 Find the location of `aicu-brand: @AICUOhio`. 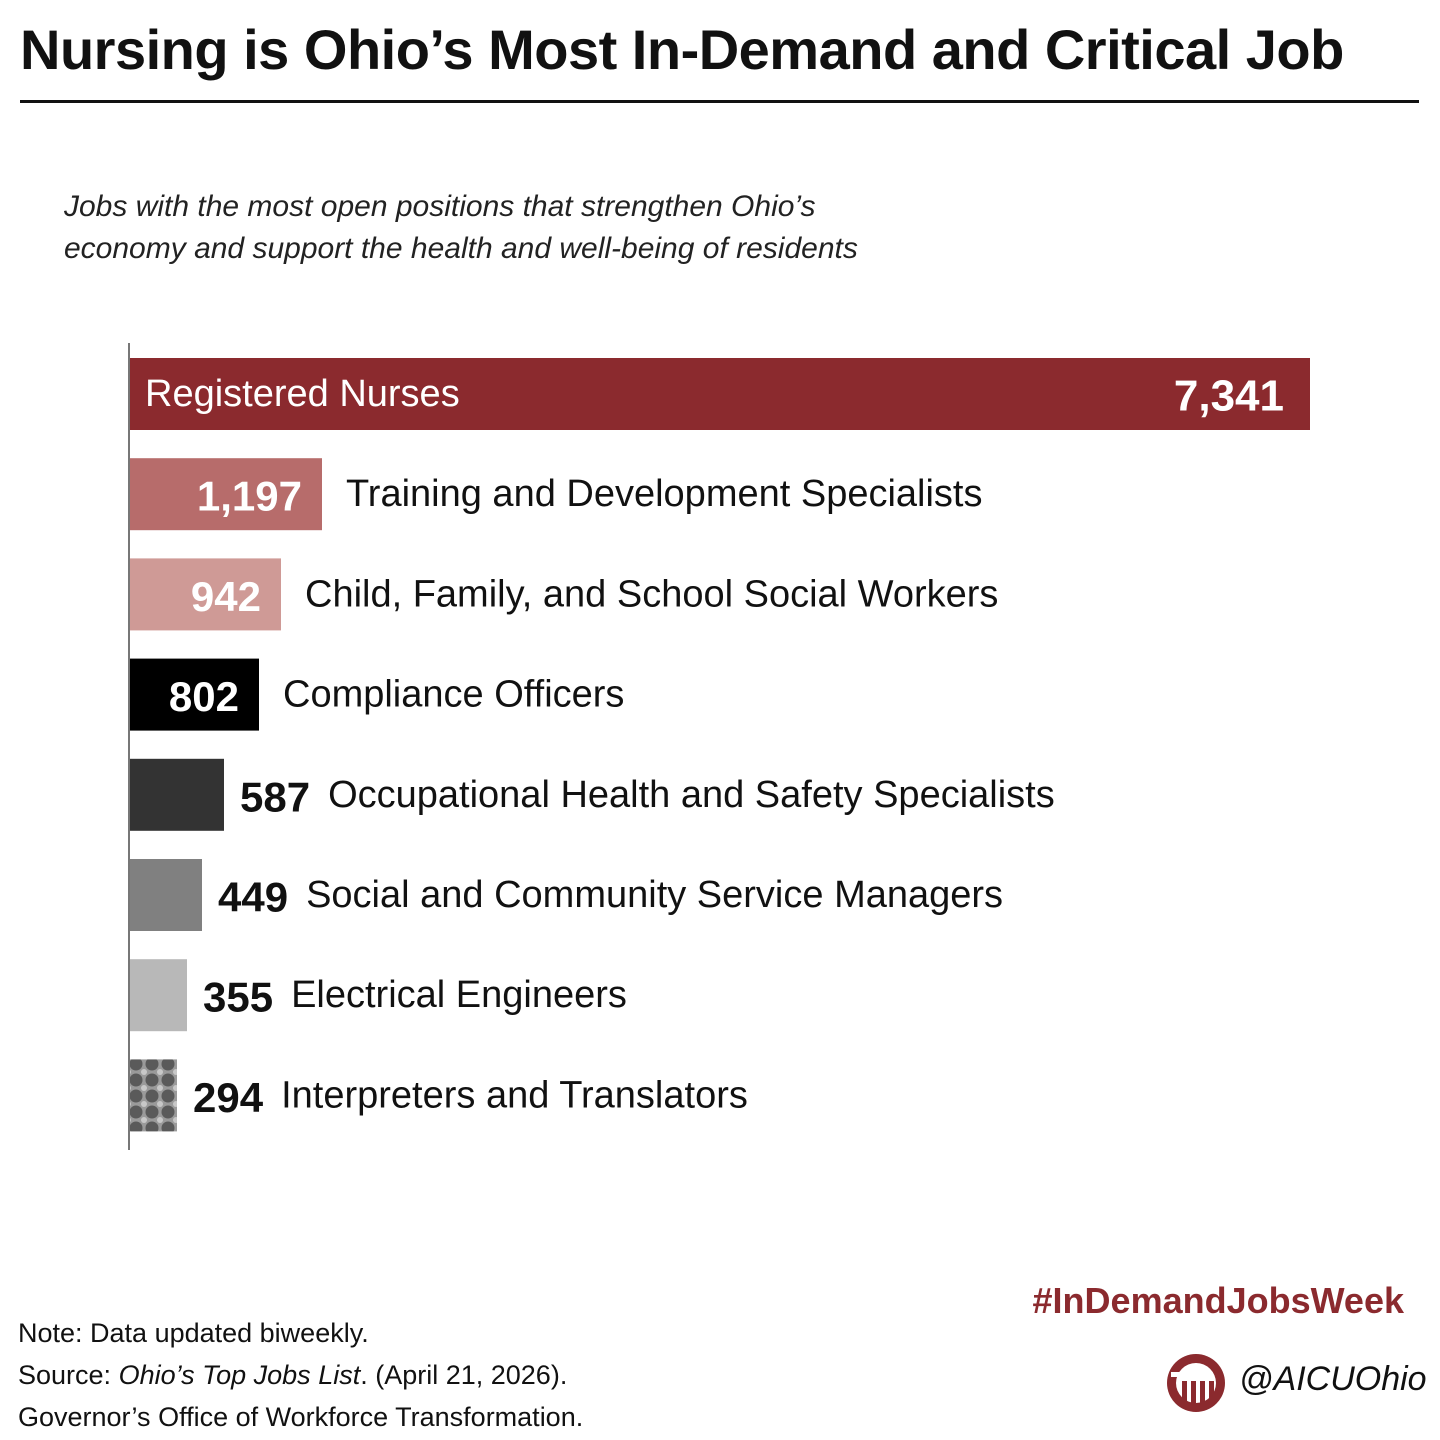

aicu-brand: @AICUOhio is located at coordinates (1296, 1387).